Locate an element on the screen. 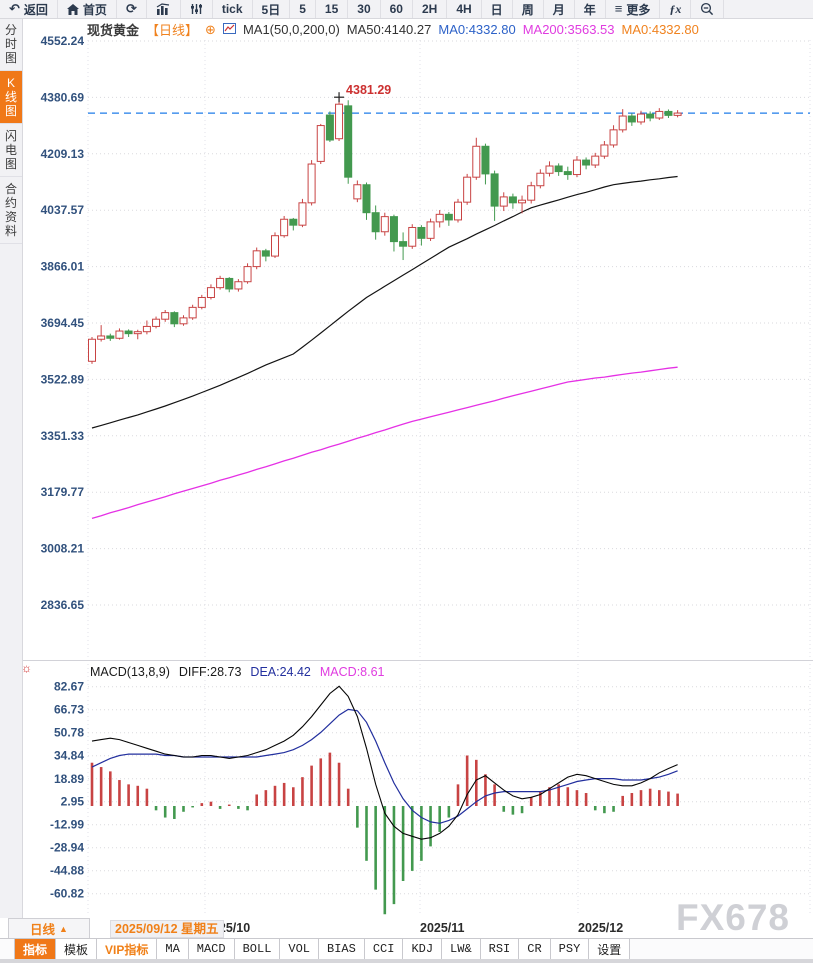  toolbar-button-label: 30 is located at coordinates (364, 9).